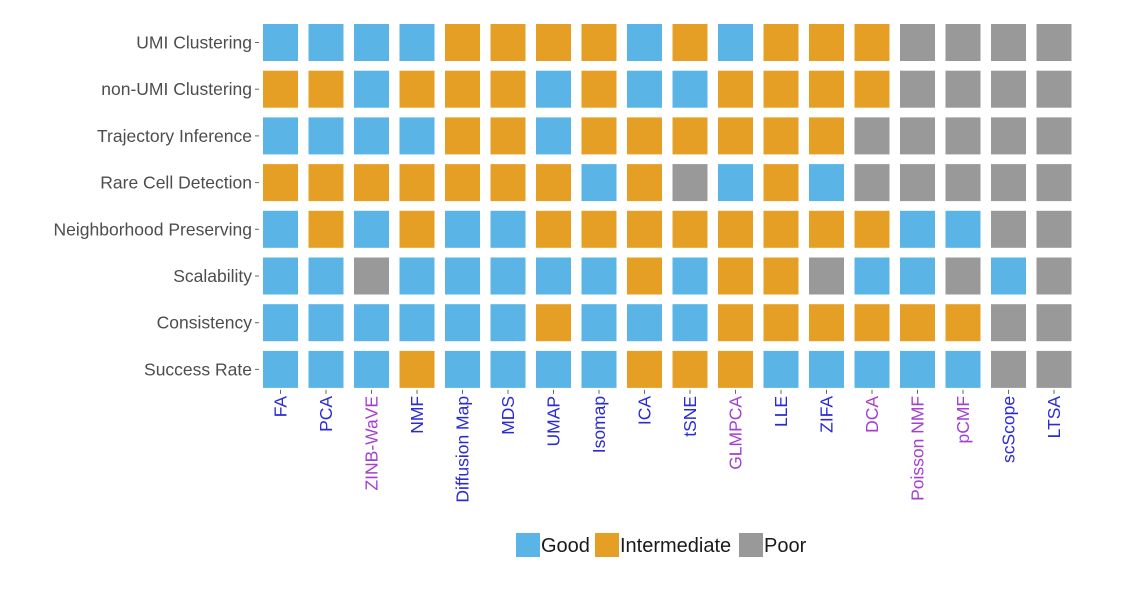 This screenshot has width=1144, height=602. Describe the element at coordinates (198, 369) in the screenshot. I see `row-label: Success Rate` at that location.